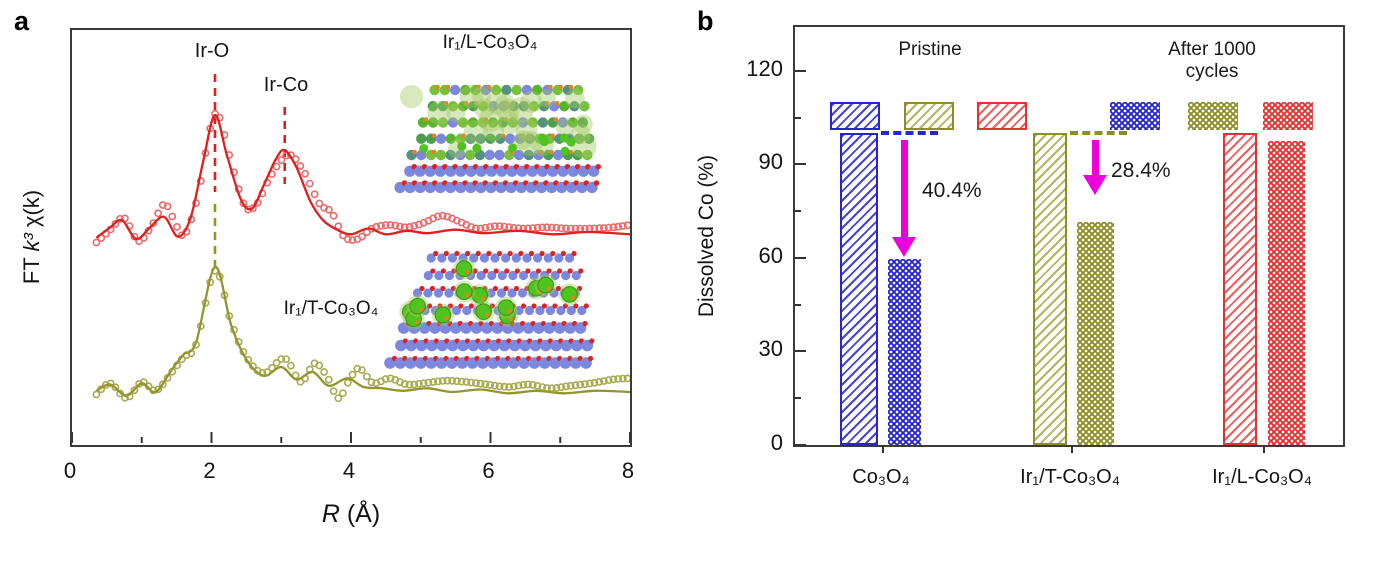  Describe the element at coordinates (209, 470) in the screenshot. I see `x-tick-label-a: 2` at that location.